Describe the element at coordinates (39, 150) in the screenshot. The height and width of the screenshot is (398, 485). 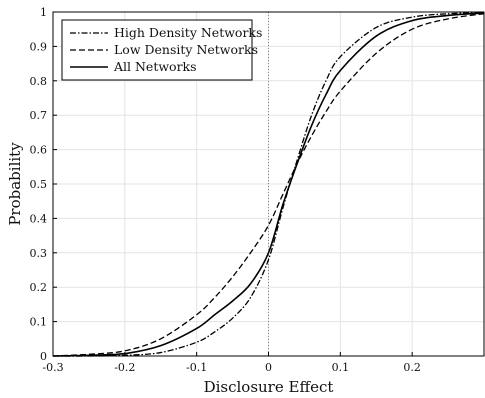
I see `y-tick-label: 0.6` at that location.